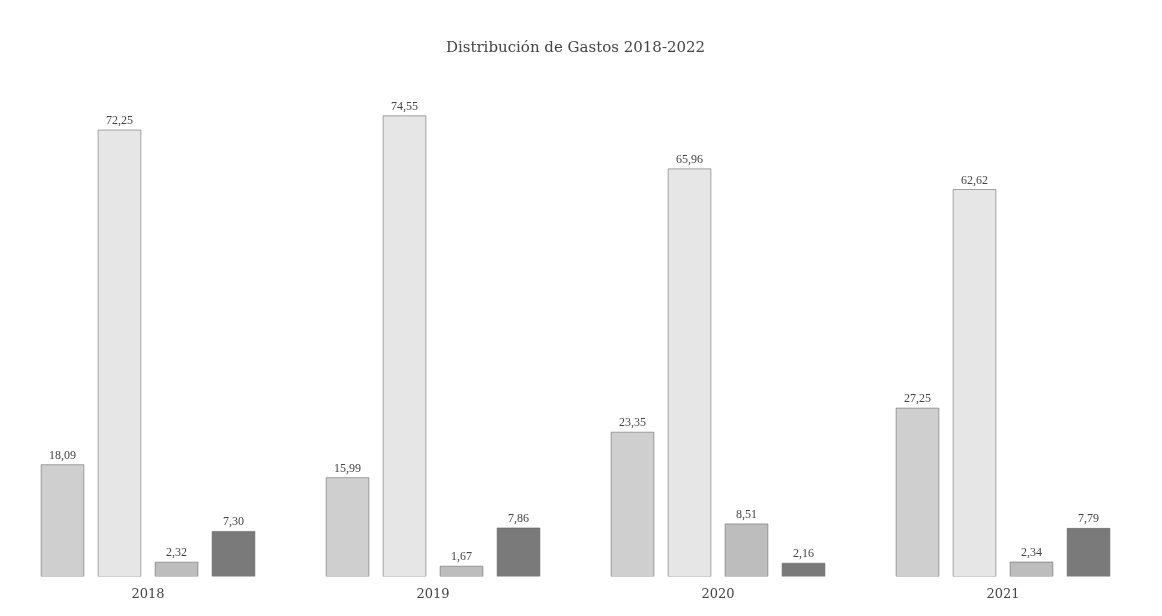 The width and height of the screenshot is (1162, 616). Describe the element at coordinates (233, 521) in the screenshot. I see `data-label: 7,30` at that location.